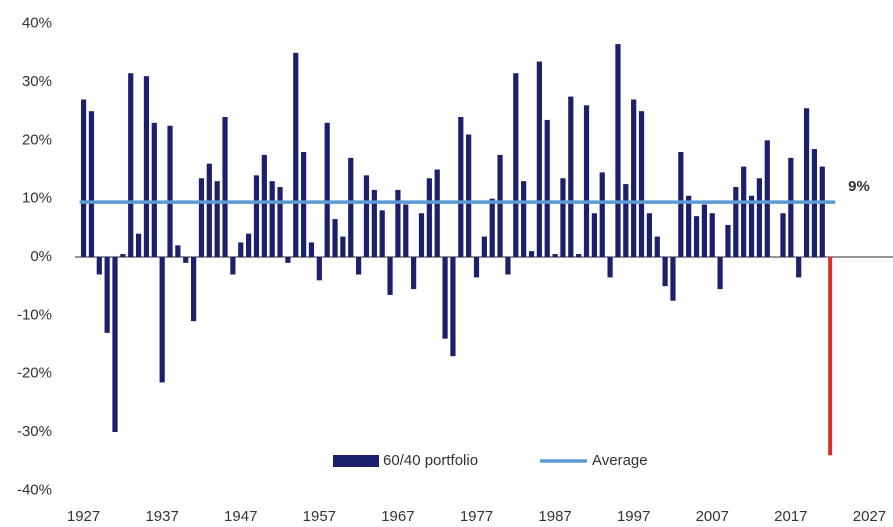 The image size is (893, 527). Describe the element at coordinates (161, 516) in the screenshot. I see `x-tick-label: 1937` at that location.